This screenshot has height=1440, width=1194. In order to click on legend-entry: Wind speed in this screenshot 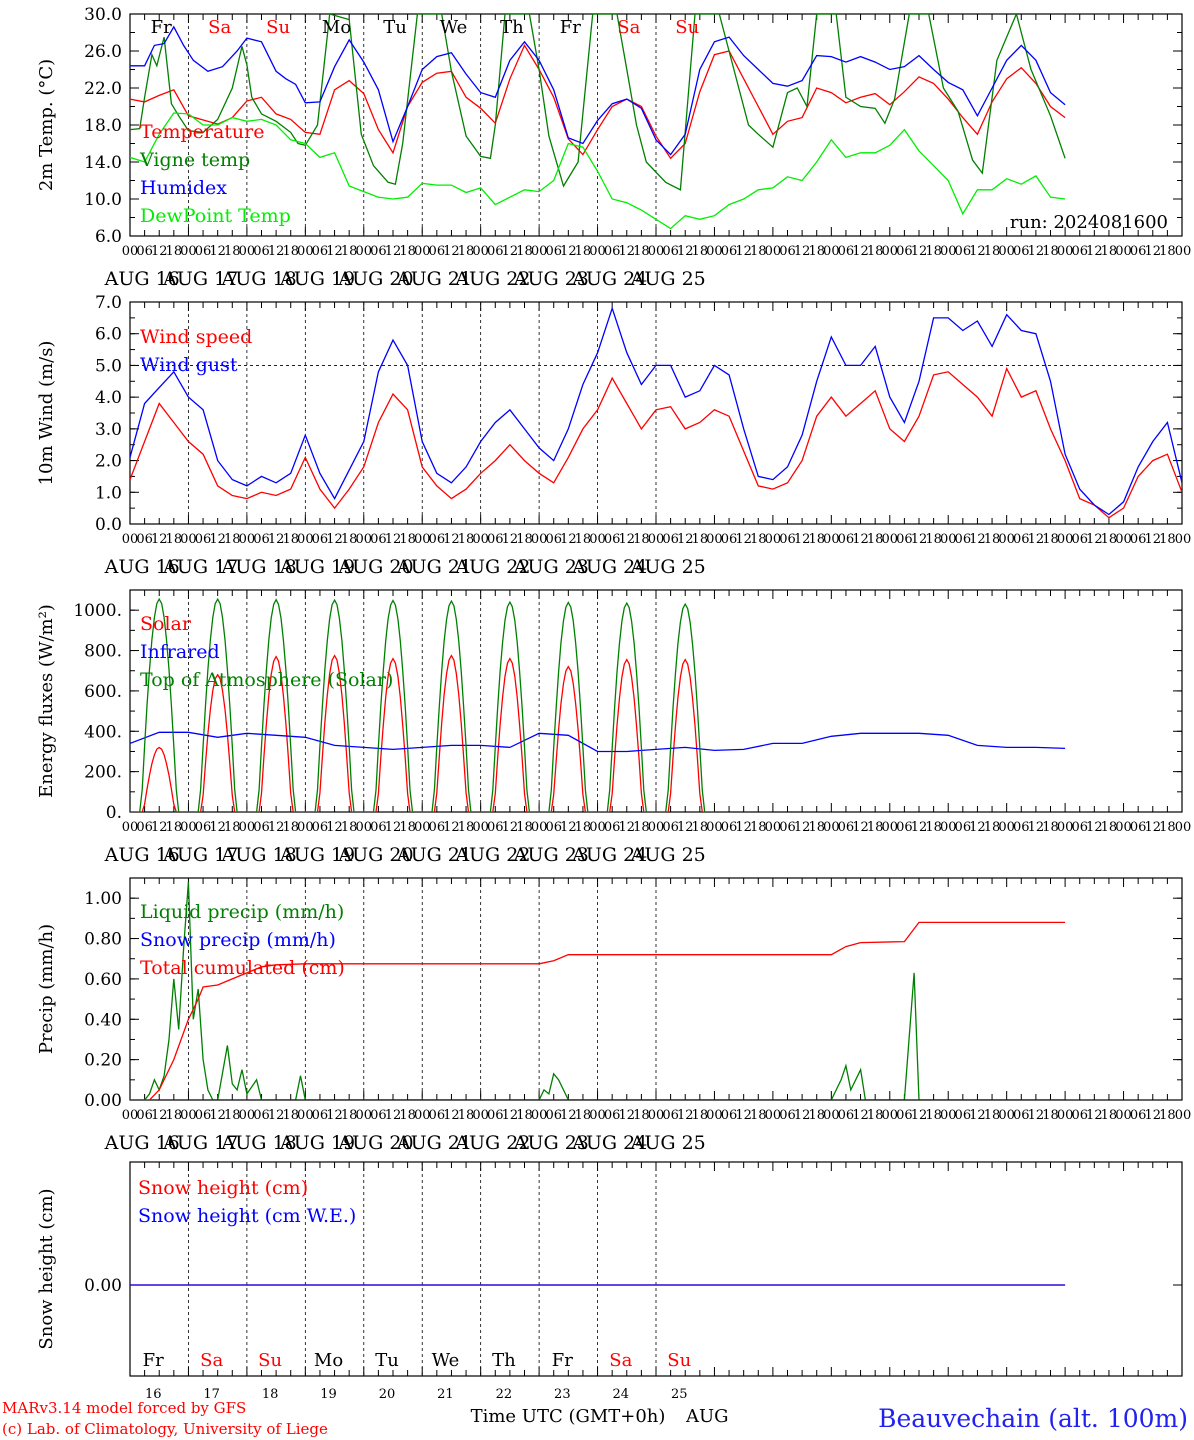, I will do `click(196, 337)`.